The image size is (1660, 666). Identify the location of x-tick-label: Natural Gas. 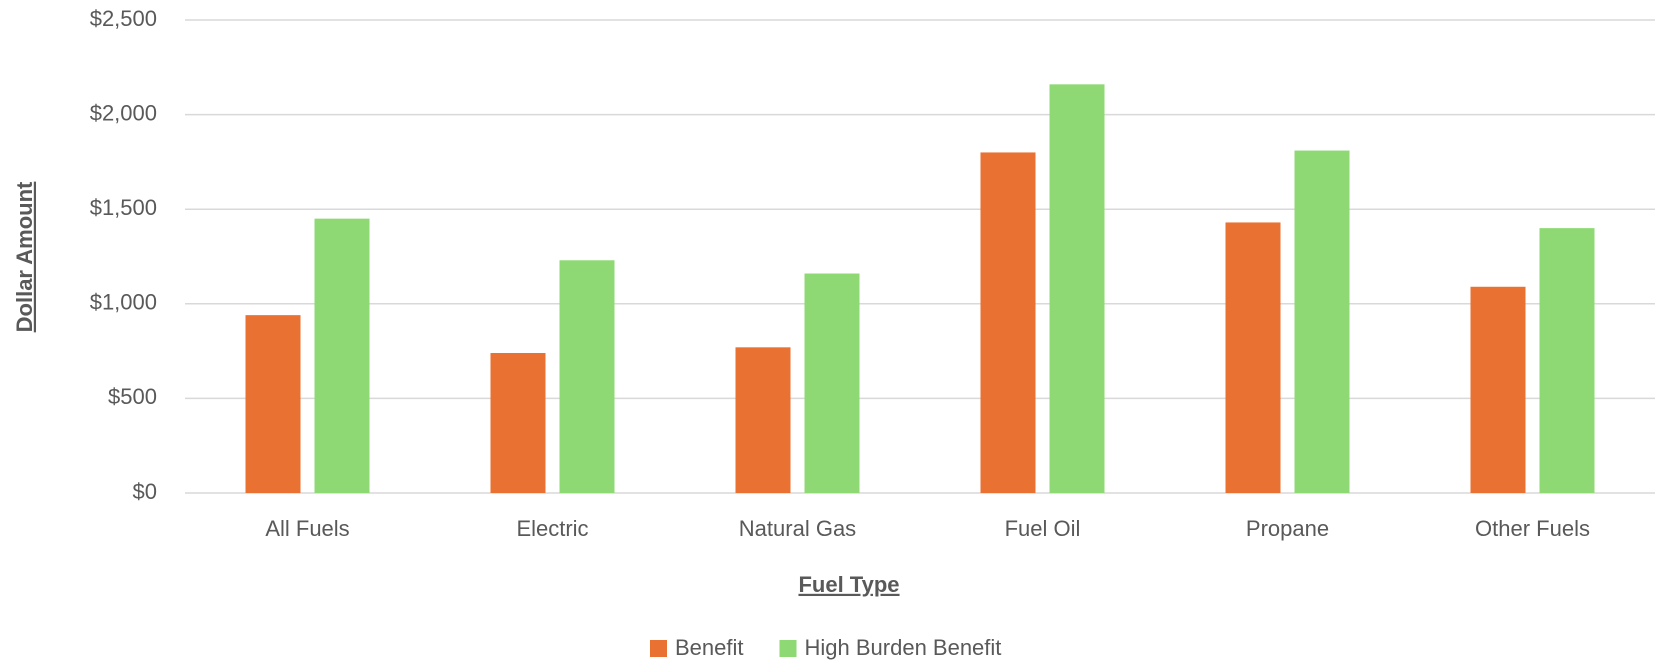
(797, 528).